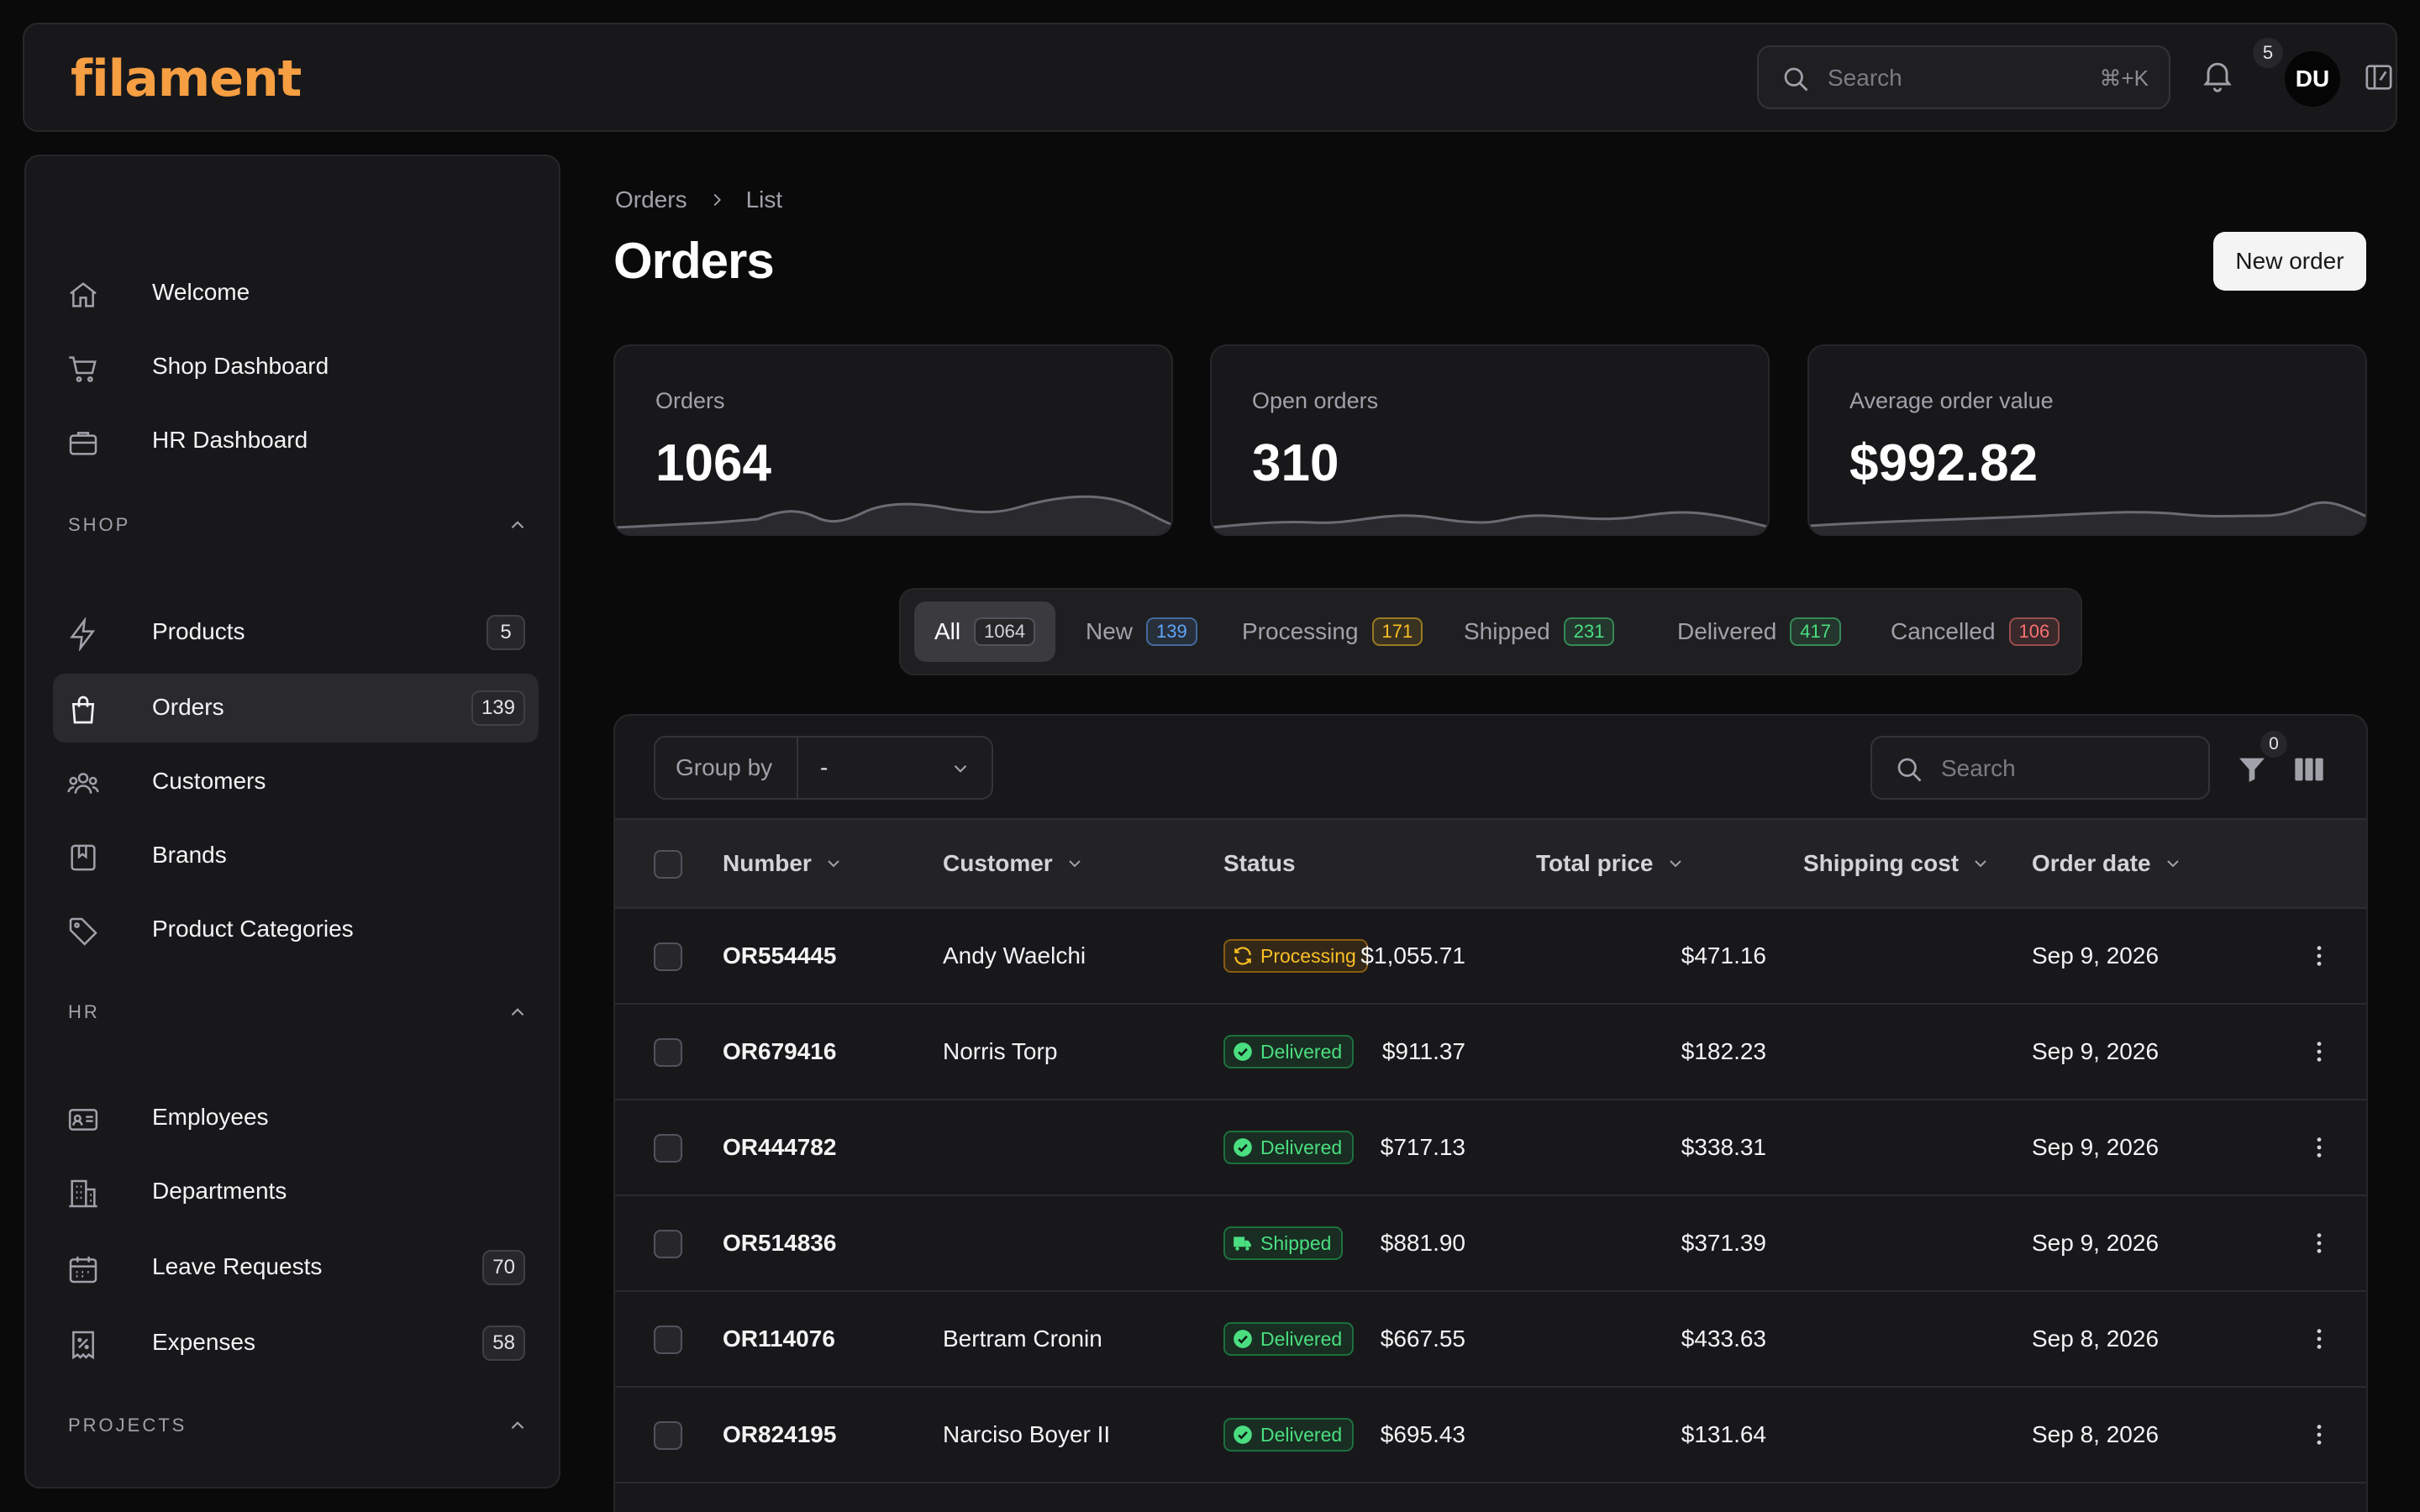 This screenshot has height=1512, width=2420. What do you see at coordinates (83, 710) in the screenshot?
I see `shopping-bag-icon` at bounding box center [83, 710].